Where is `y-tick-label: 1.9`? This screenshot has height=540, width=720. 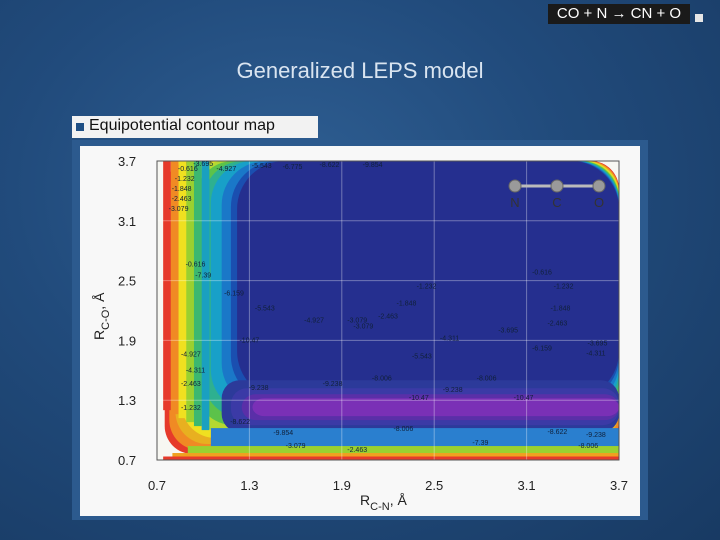 y-tick-label: 1.9 is located at coordinates (127, 340).